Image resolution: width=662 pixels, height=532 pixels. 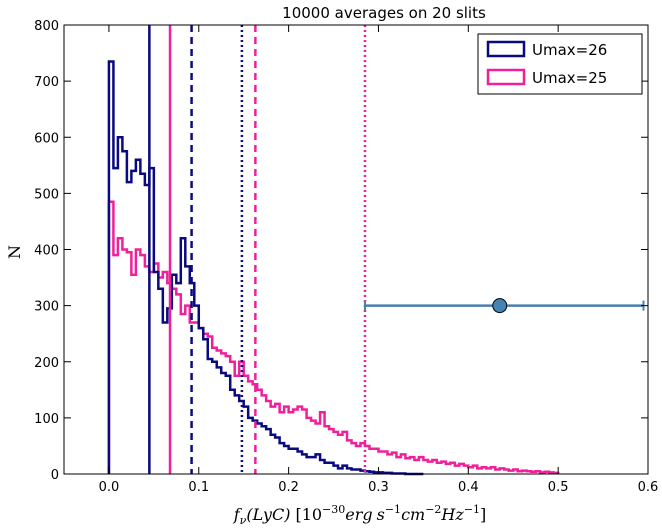 I want to click on legend-label-umax26: Umax=26, so click(x=569, y=50).